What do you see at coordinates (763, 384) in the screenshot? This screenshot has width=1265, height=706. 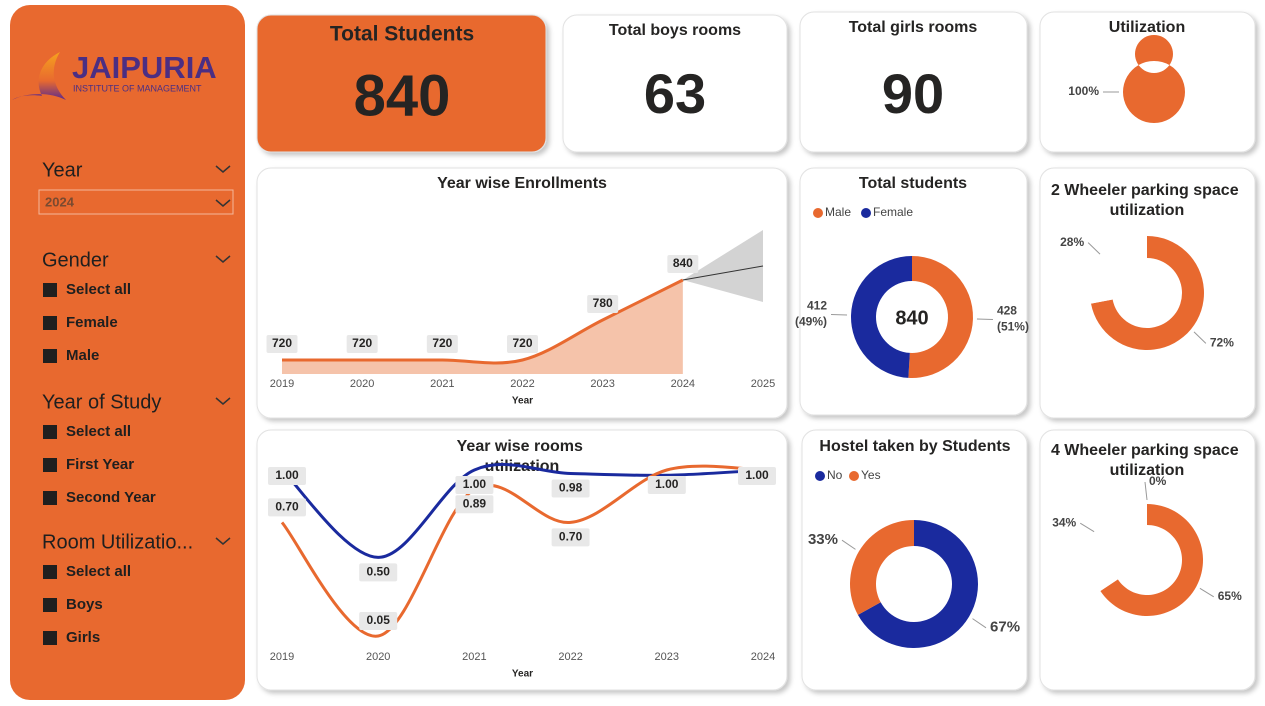 I see `x-tick-label: 2025` at bounding box center [763, 384].